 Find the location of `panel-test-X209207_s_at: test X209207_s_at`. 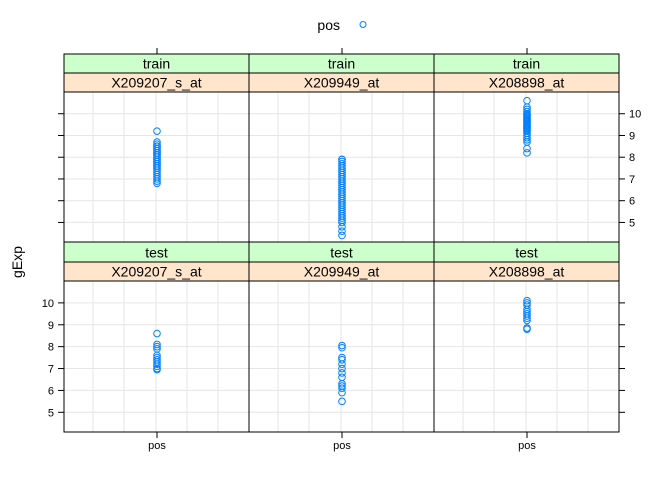

panel-test-X209207_s_at: test X209207_s_at is located at coordinates (156, 337).